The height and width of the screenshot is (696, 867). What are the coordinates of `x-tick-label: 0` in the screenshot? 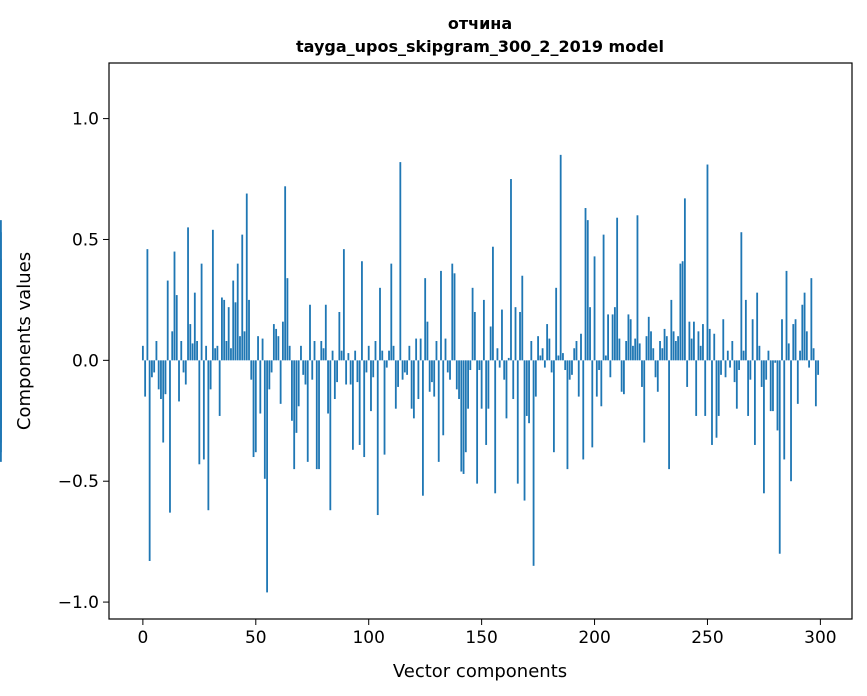 It's located at (142, 638).